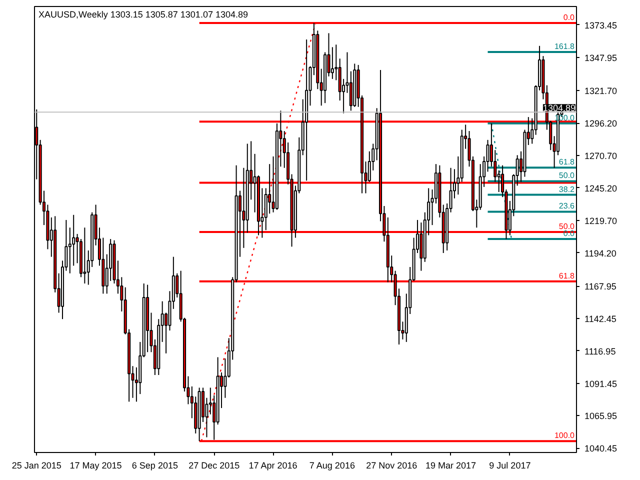 The height and width of the screenshot is (480, 640). I want to click on y-tick-label: 1373.45, so click(601, 25).